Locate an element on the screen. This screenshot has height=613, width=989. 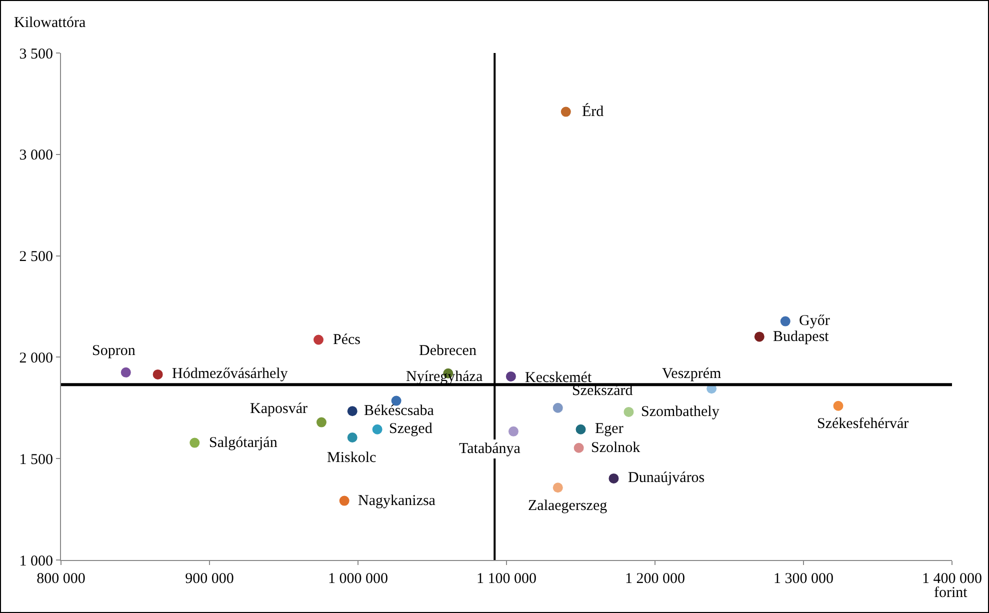
annotation: Hódmezővásárhely is located at coordinates (230, 374).